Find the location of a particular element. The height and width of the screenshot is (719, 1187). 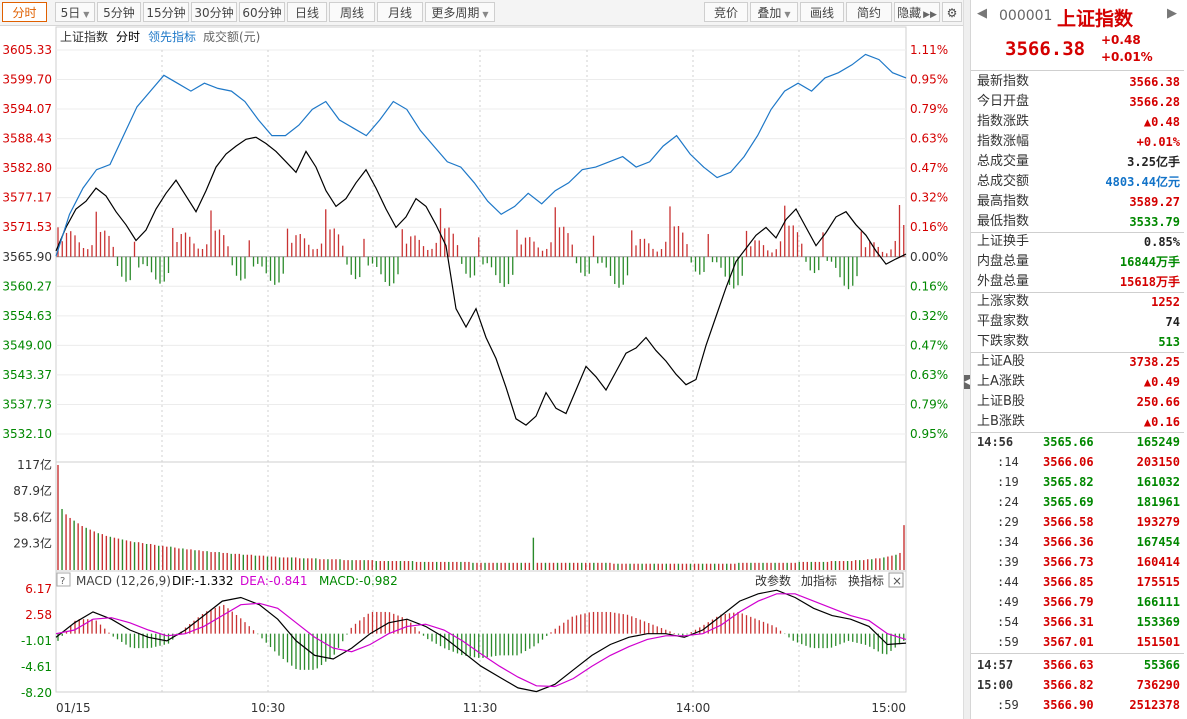

tab-60min: 60分钟 is located at coordinates (262, 12).